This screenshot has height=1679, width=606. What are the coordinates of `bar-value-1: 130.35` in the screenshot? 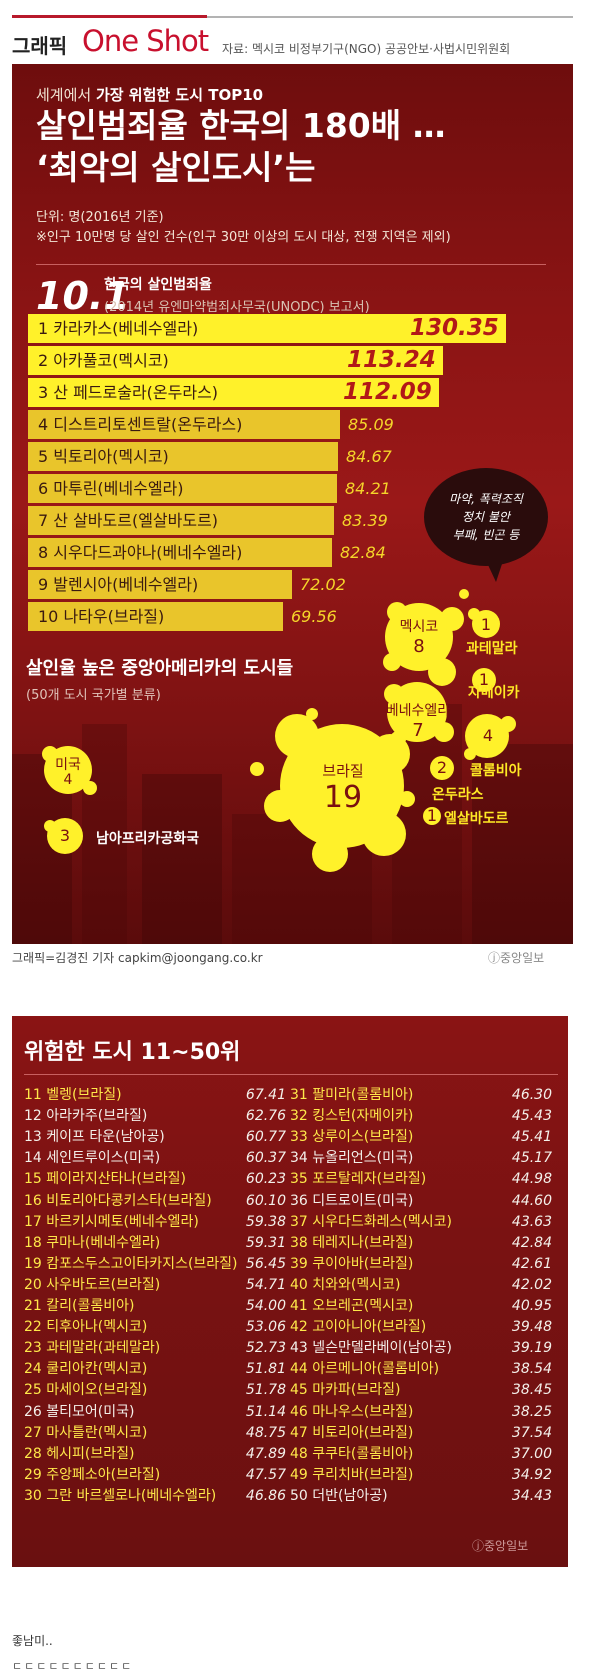 It's located at (454, 328).